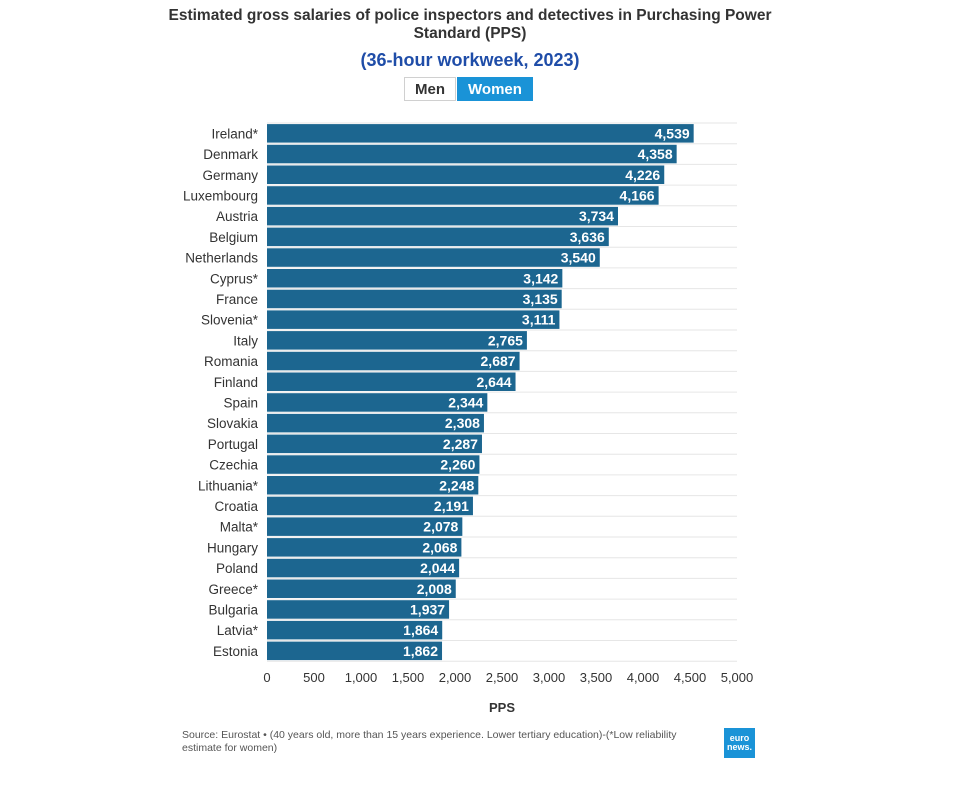 The image size is (980, 793). I want to click on category-label: France, so click(237, 299).